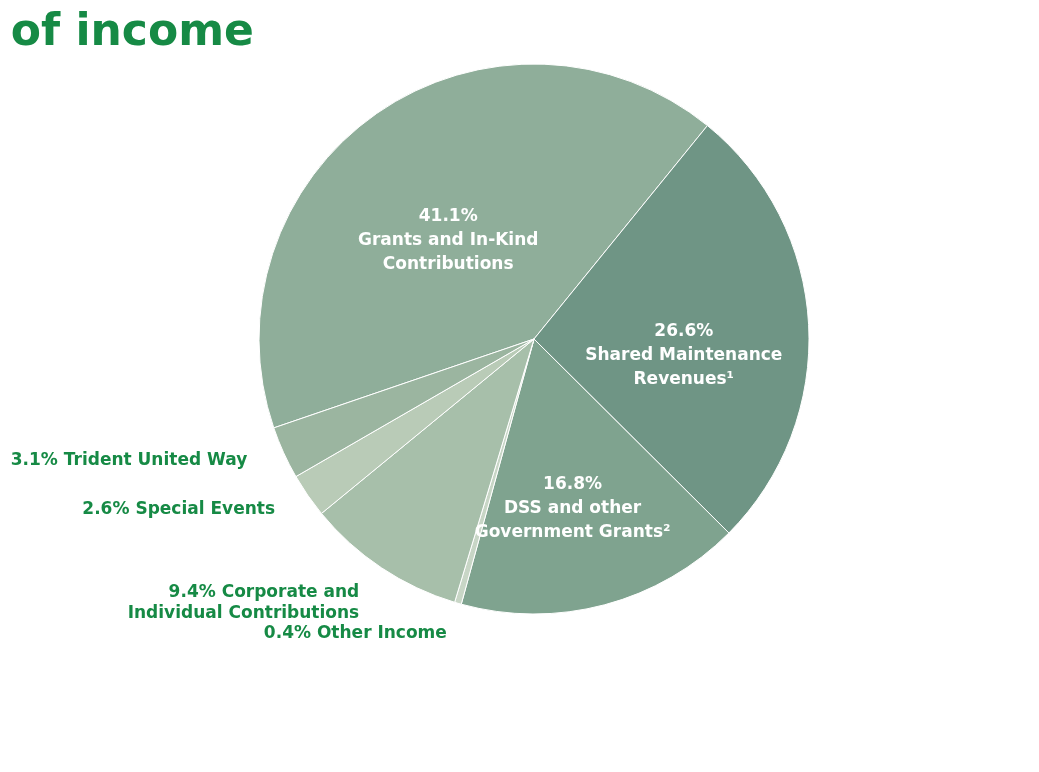 This screenshot has height=772, width=1039. What do you see at coordinates (355, 631) in the screenshot?
I see `slice-label: 0.4% Other Income` at bounding box center [355, 631].